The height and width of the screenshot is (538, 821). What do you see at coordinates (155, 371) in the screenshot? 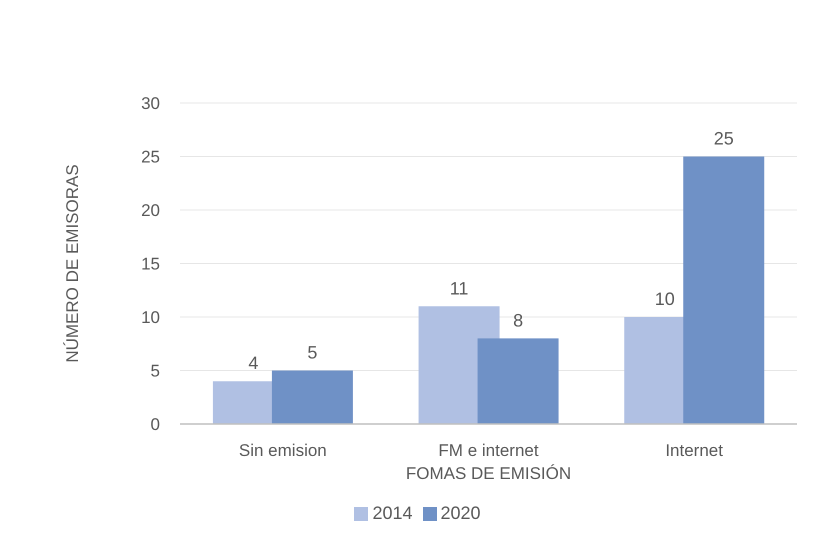
I see `y-tick-label: 5` at bounding box center [155, 371].